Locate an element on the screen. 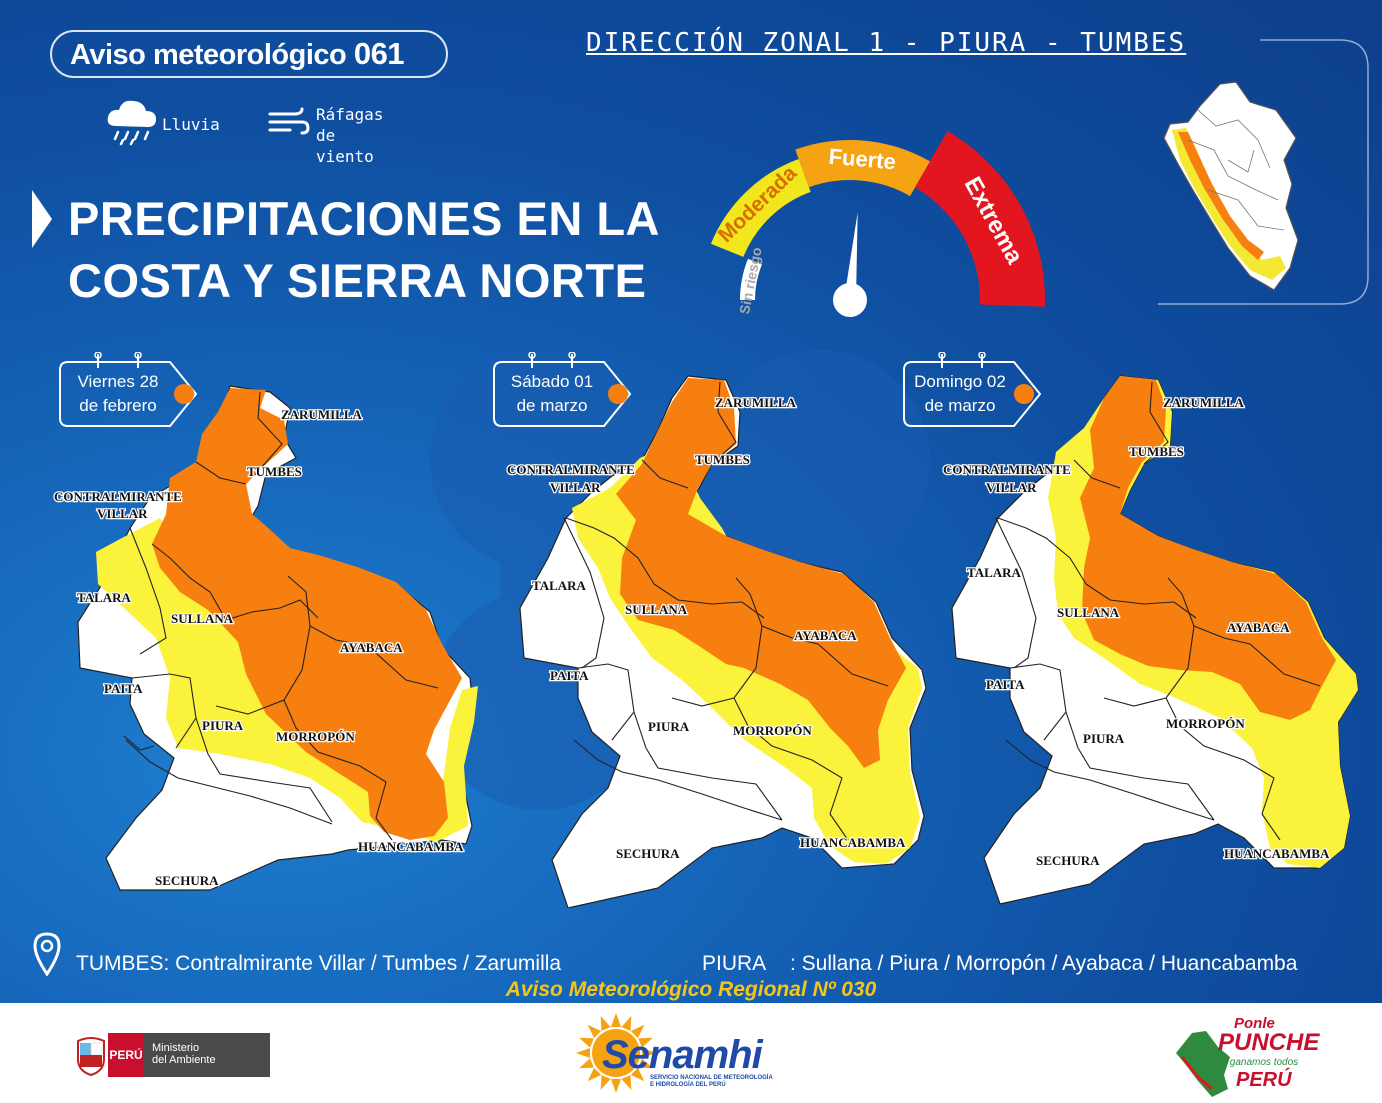 The image size is (1382, 1103). label-zarumilla-3: ZARUMILLA is located at coordinates (1204, 402).